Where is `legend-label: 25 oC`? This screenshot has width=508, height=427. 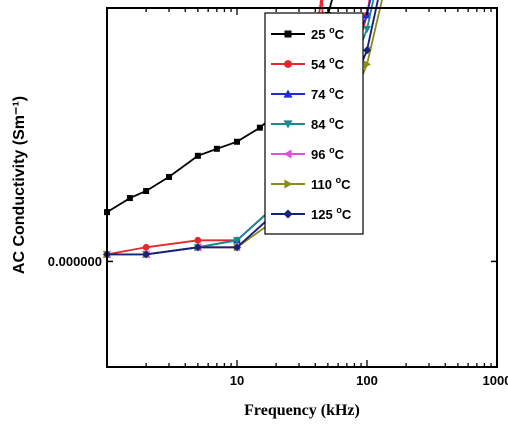
legend-label: 25 oC is located at coordinates (328, 33).